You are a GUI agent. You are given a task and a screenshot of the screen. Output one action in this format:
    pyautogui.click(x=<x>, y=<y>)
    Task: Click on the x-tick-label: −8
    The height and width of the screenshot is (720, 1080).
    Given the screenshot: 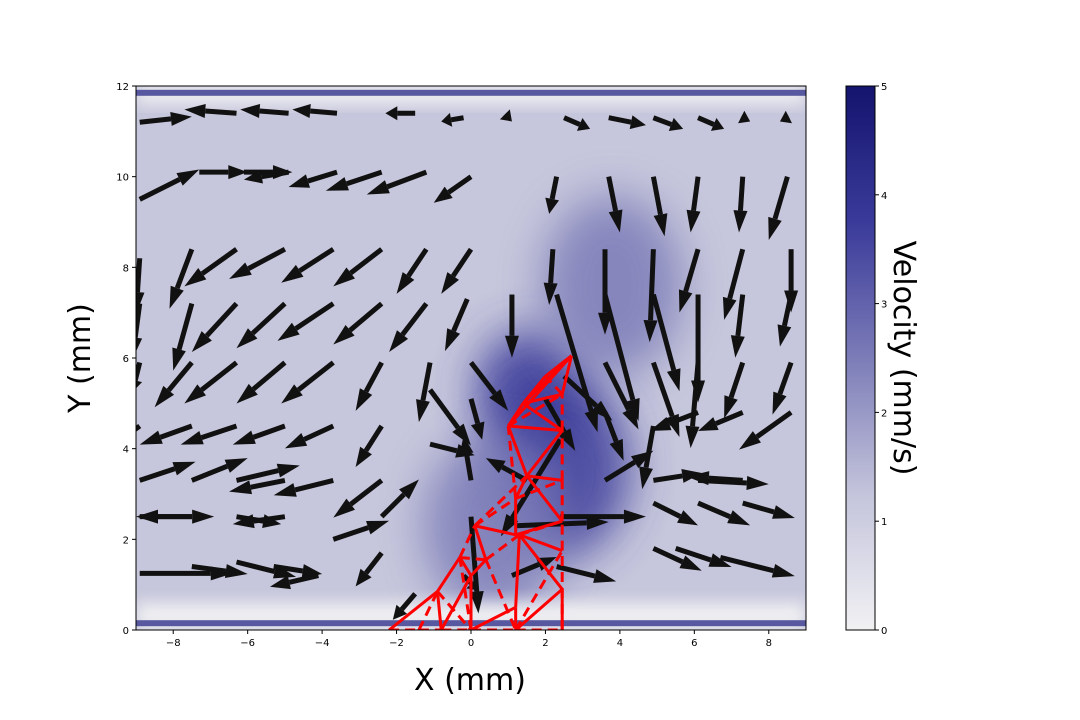 What is the action you would take?
    pyautogui.click(x=173, y=643)
    